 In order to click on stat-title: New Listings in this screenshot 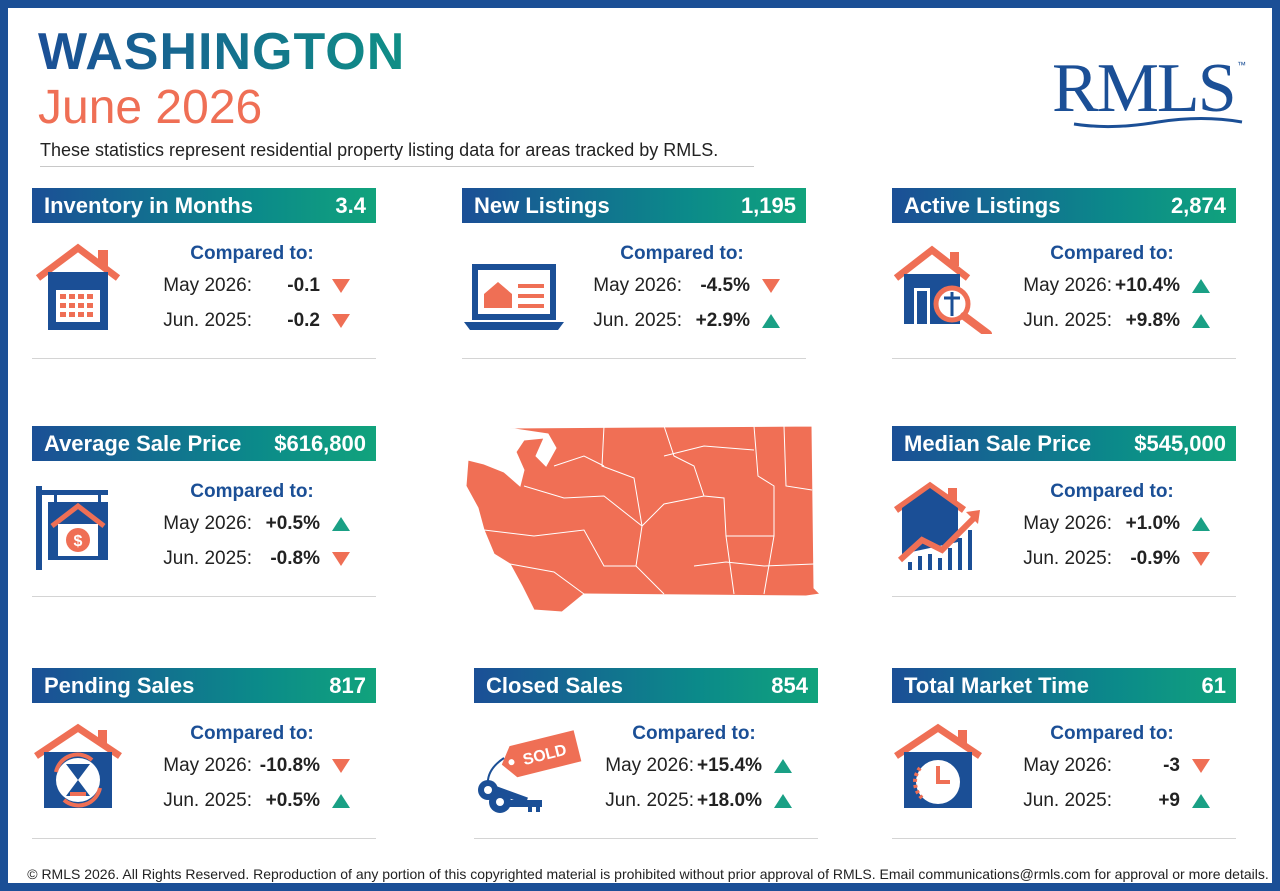, I will do `click(542, 205)`.